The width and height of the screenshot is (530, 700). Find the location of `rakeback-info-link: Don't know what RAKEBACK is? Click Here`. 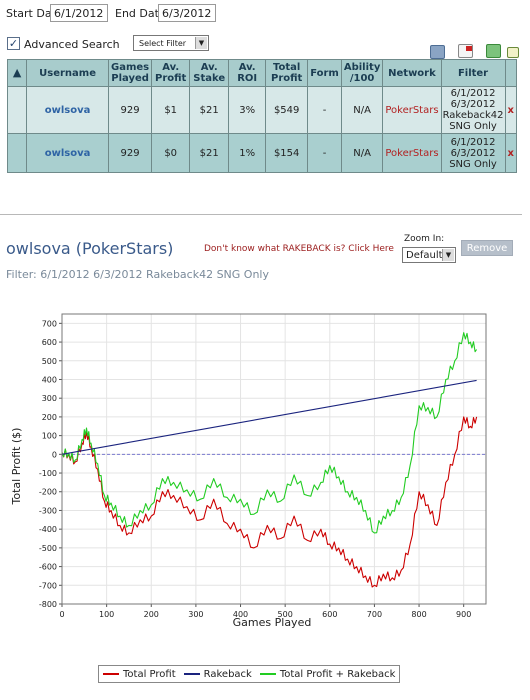

rakeback-info-link: Don't know what RAKEBACK is? Click Here is located at coordinates (299, 249).